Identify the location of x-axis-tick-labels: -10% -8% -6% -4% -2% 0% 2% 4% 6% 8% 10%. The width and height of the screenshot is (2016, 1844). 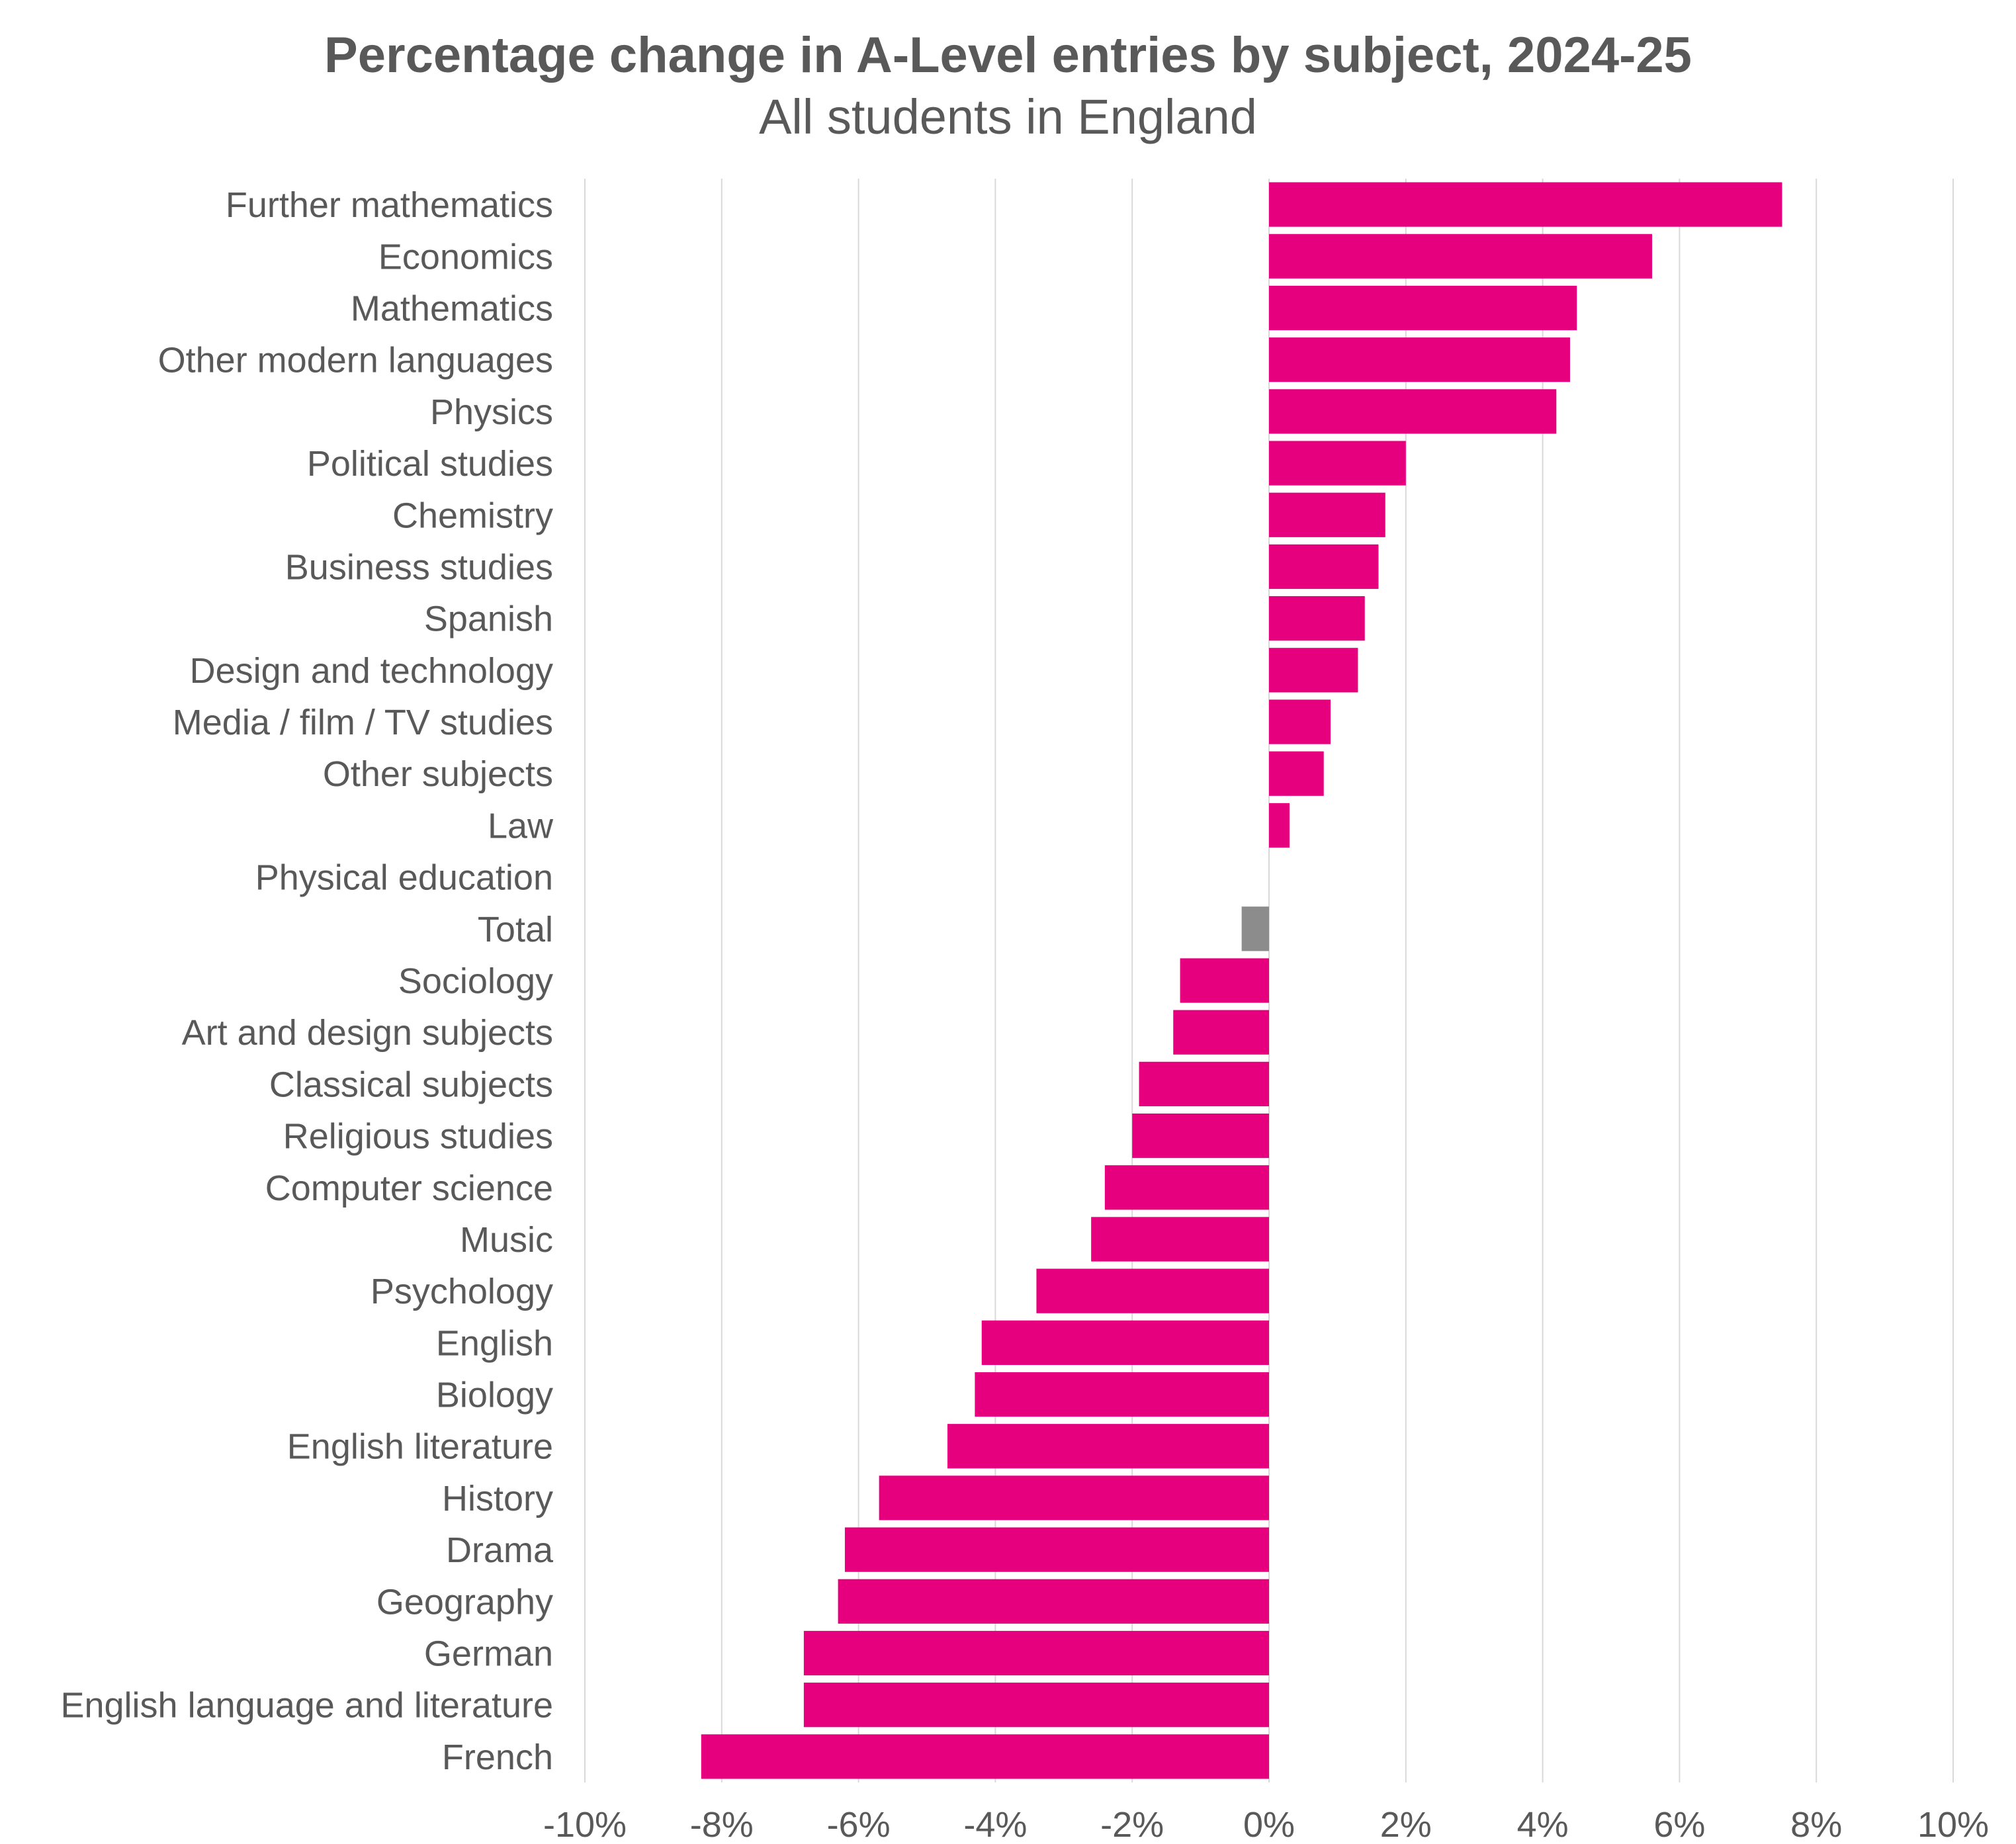
(1266, 1824).